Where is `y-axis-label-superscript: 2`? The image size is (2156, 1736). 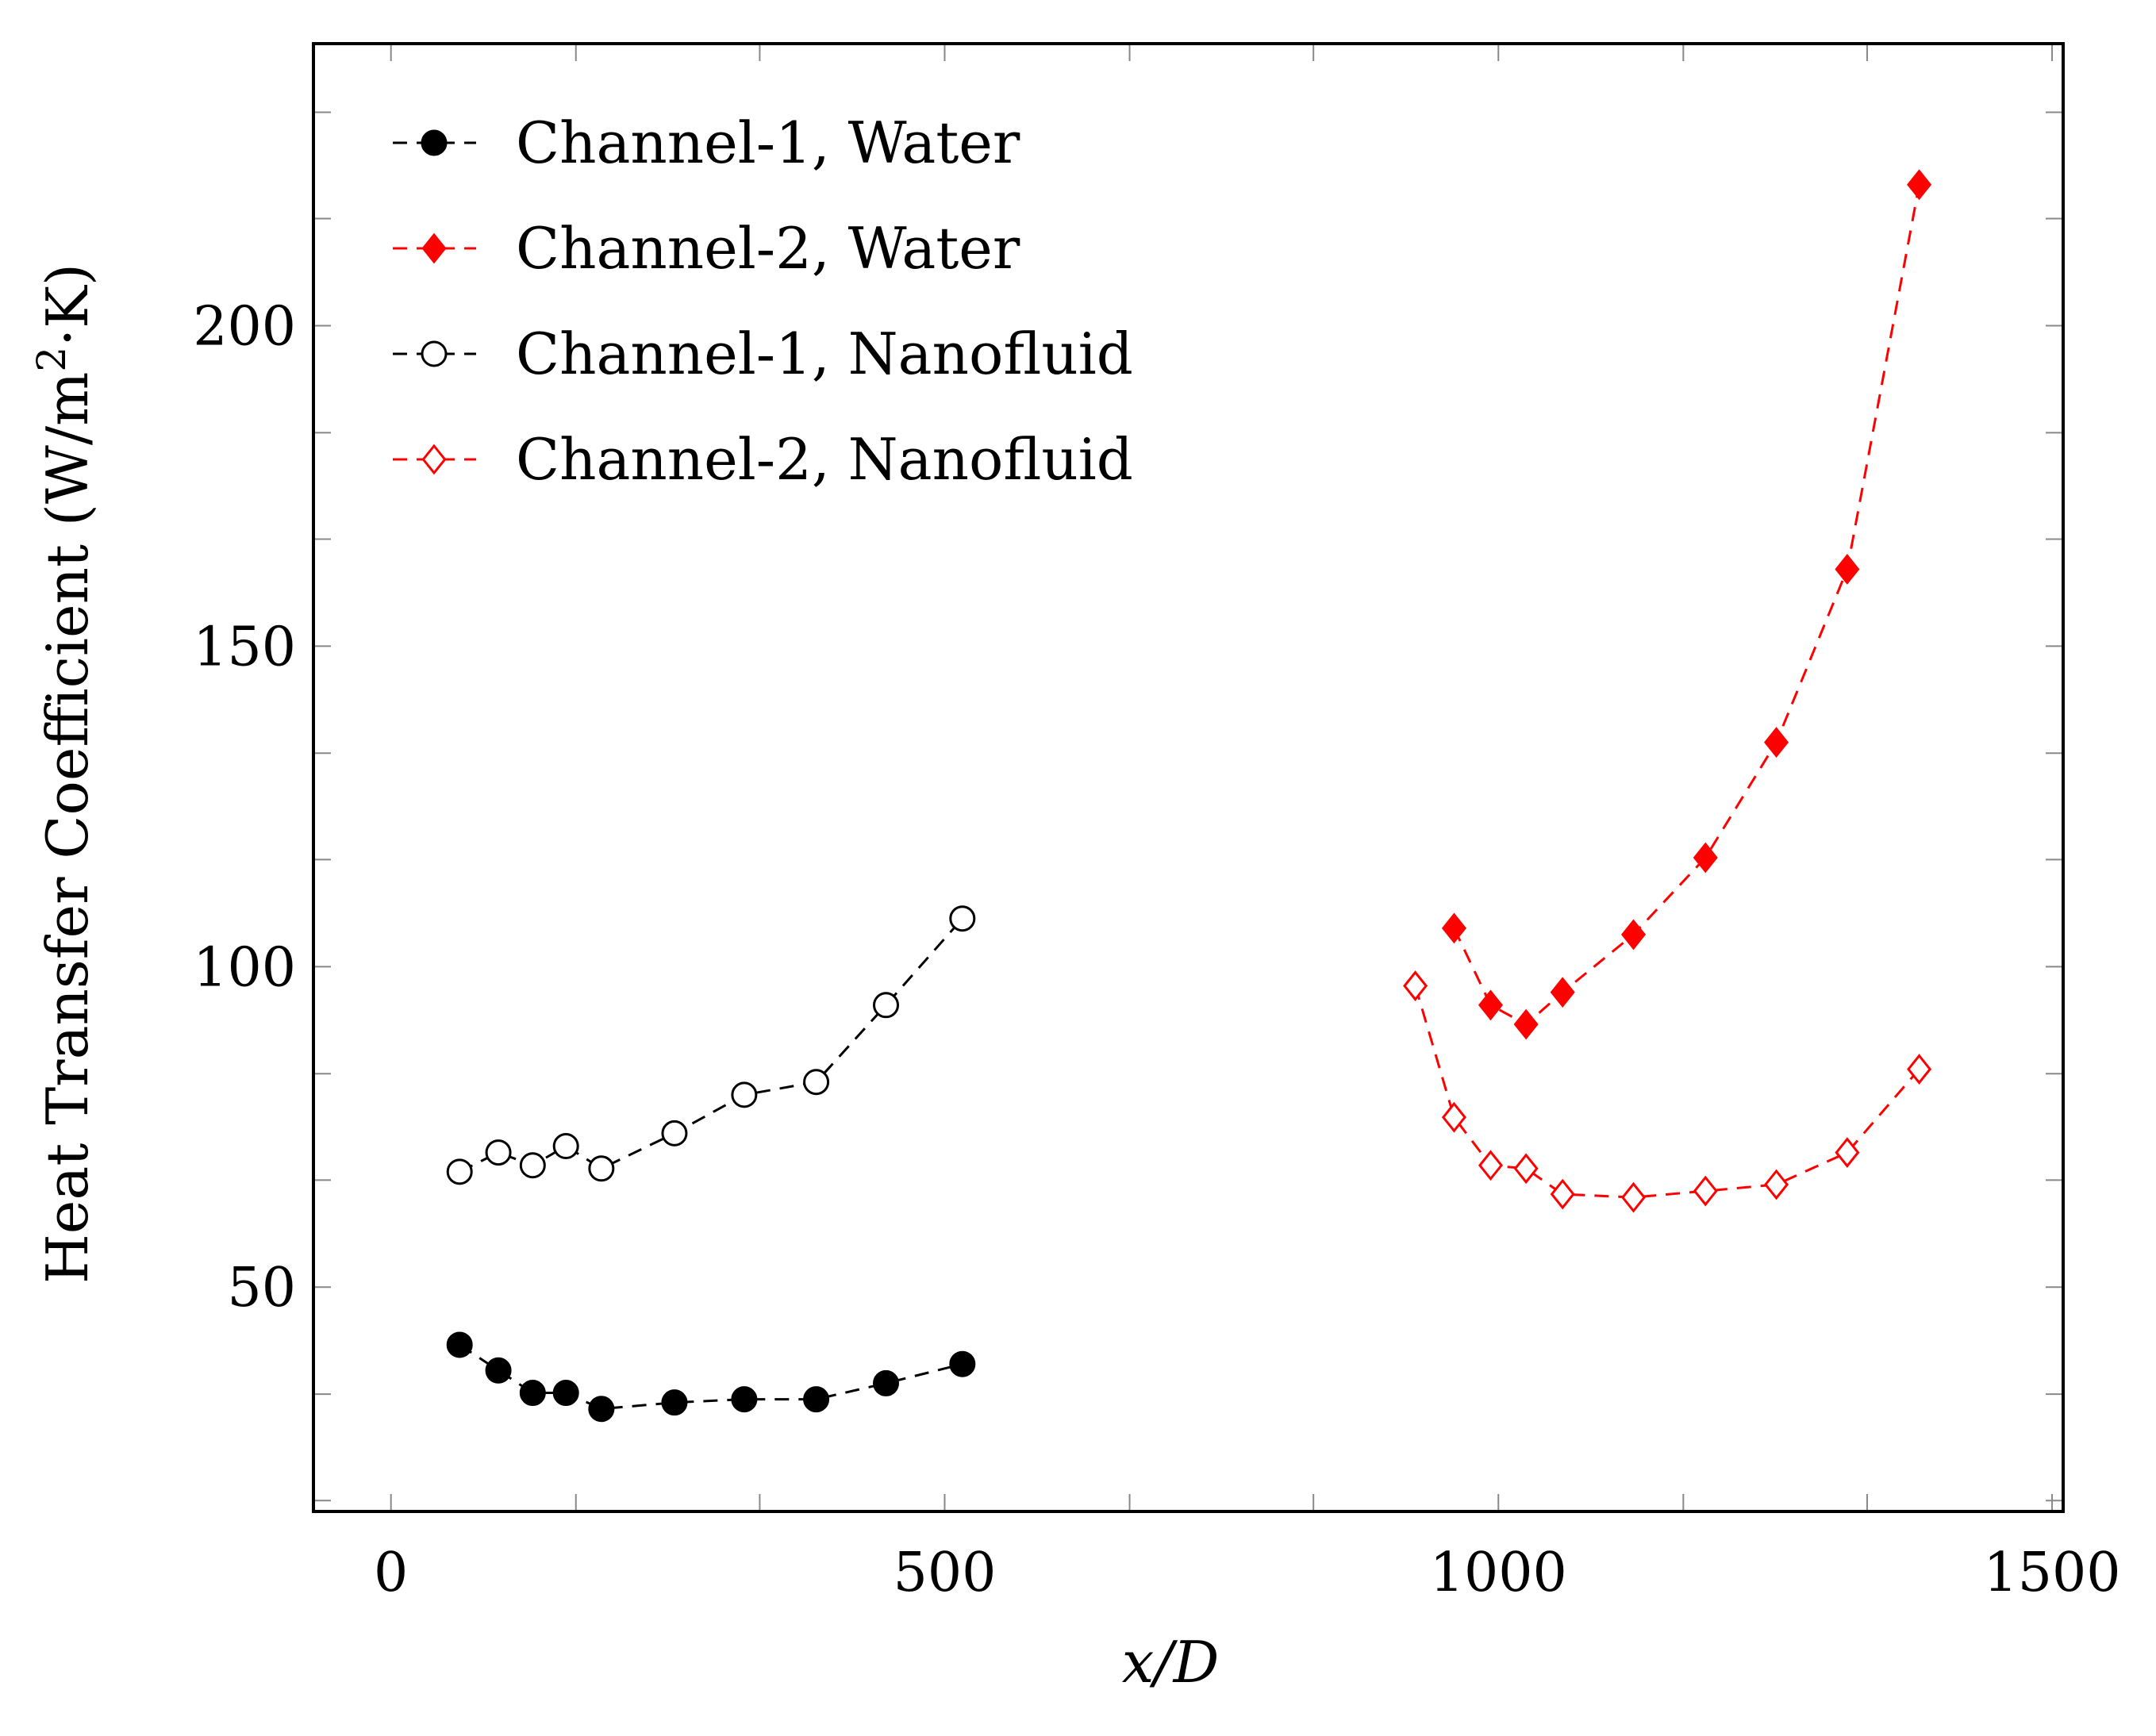 y-axis-label-superscript: 2 is located at coordinates (52, 359).